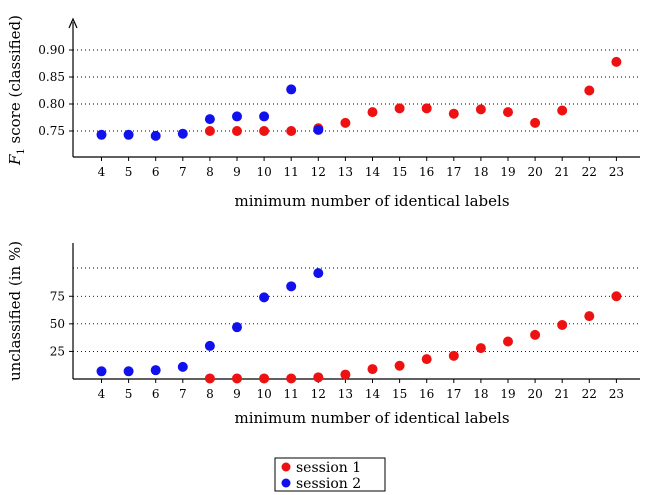 Image resolution: width=653 pixels, height=495 pixels. I want to click on f1-y-label-sub: 1, so click(21, 151).